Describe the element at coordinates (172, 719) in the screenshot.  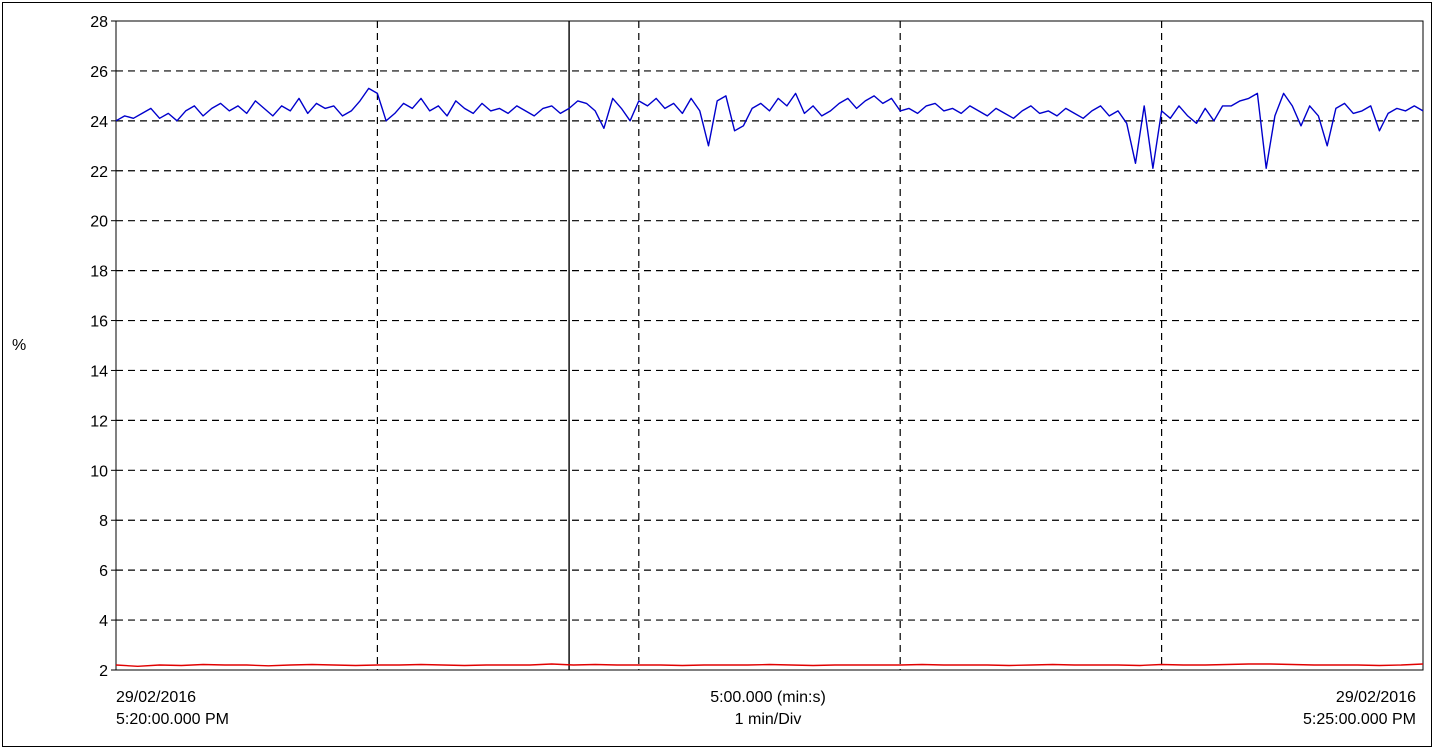
I see `x-start-time: 5:20:00.000 PM` at that location.